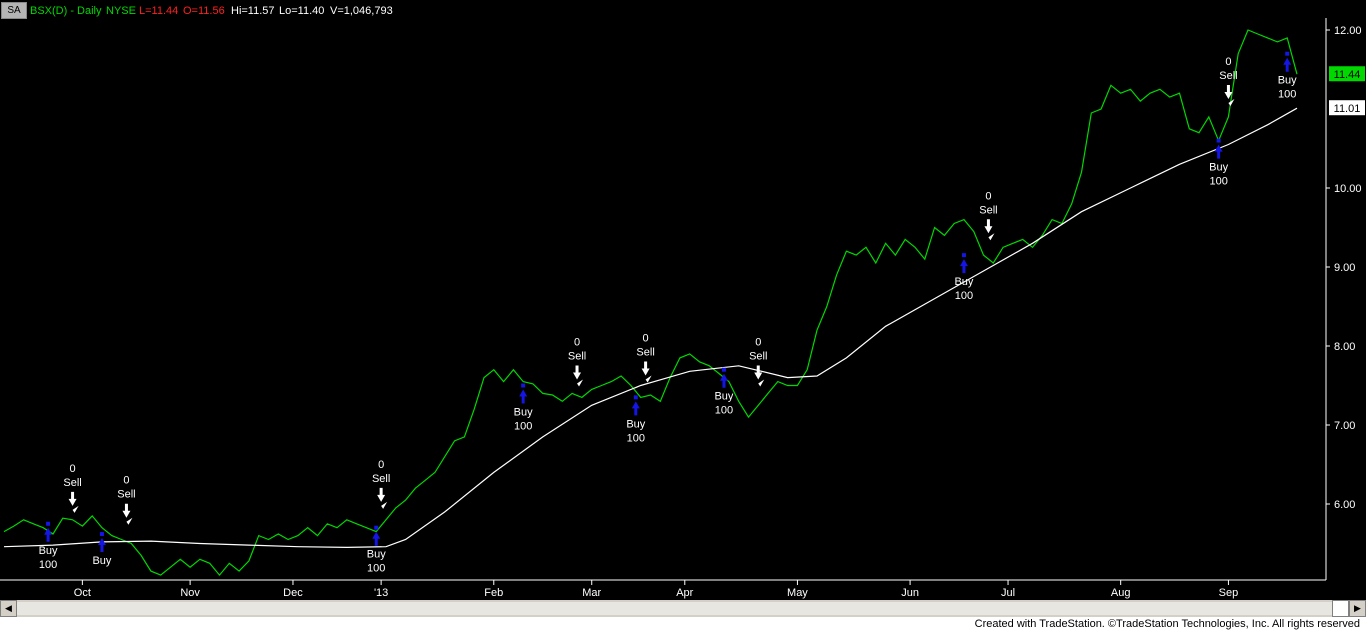 This screenshot has height=632, width=1366. Describe the element at coordinates (14, 10) in the screenshot. I see `sa-badge: SA` at that location.